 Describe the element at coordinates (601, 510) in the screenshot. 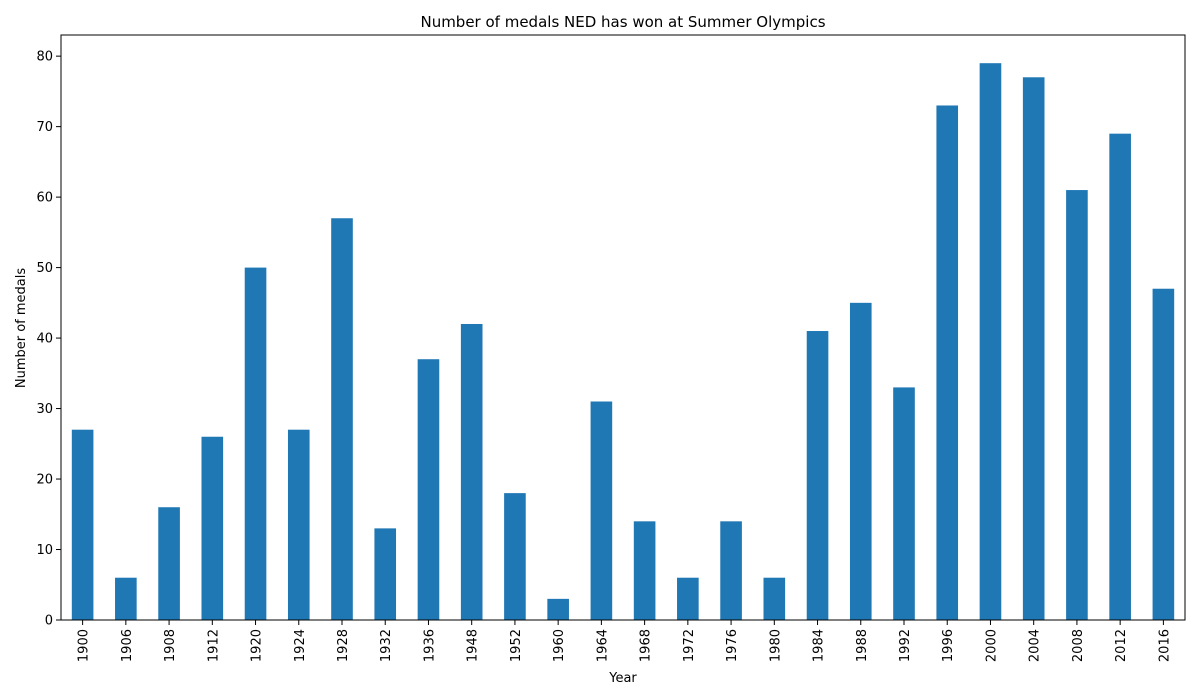

I see `bar-1964` at that location.